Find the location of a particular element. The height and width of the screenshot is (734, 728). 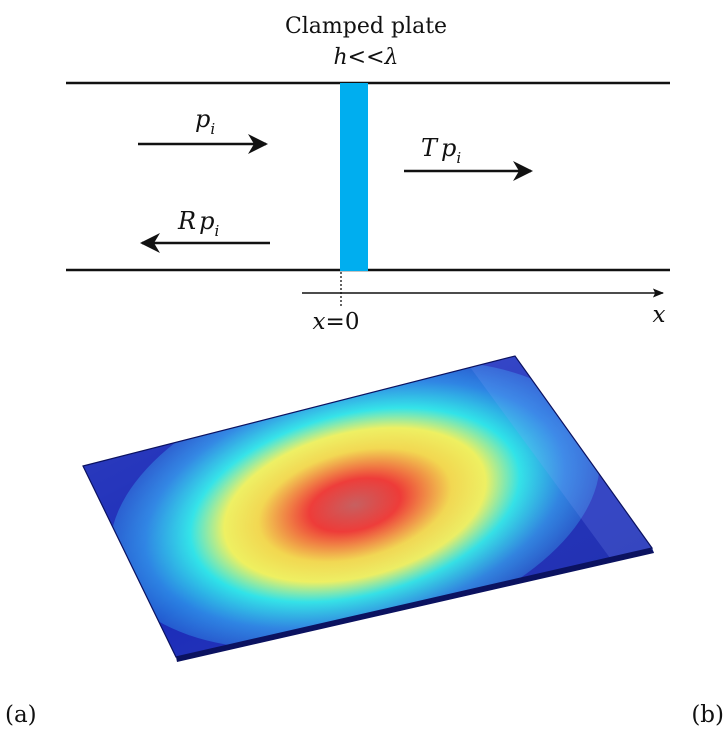

plate-title: Clamped plate is located at coordinates (366, 26).